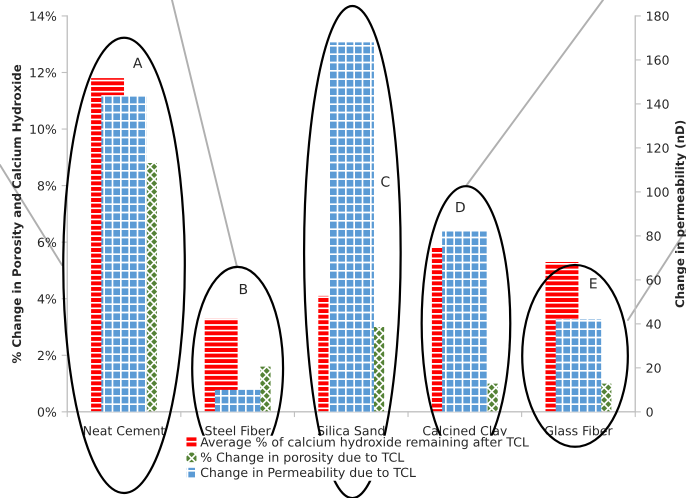 The height and width of the screenshot is (498, 686). Describe the element at coordinates (649, 412) in the screenshot. I see `y2-tick-label: 0` at that location.